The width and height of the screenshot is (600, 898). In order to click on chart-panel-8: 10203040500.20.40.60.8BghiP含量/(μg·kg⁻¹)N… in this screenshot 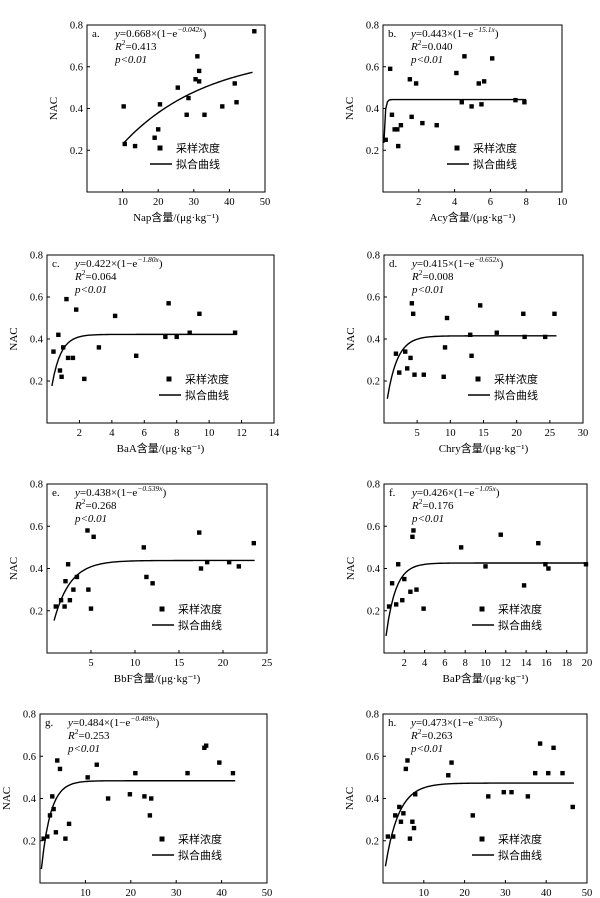, I will do `click(468, 804)`.